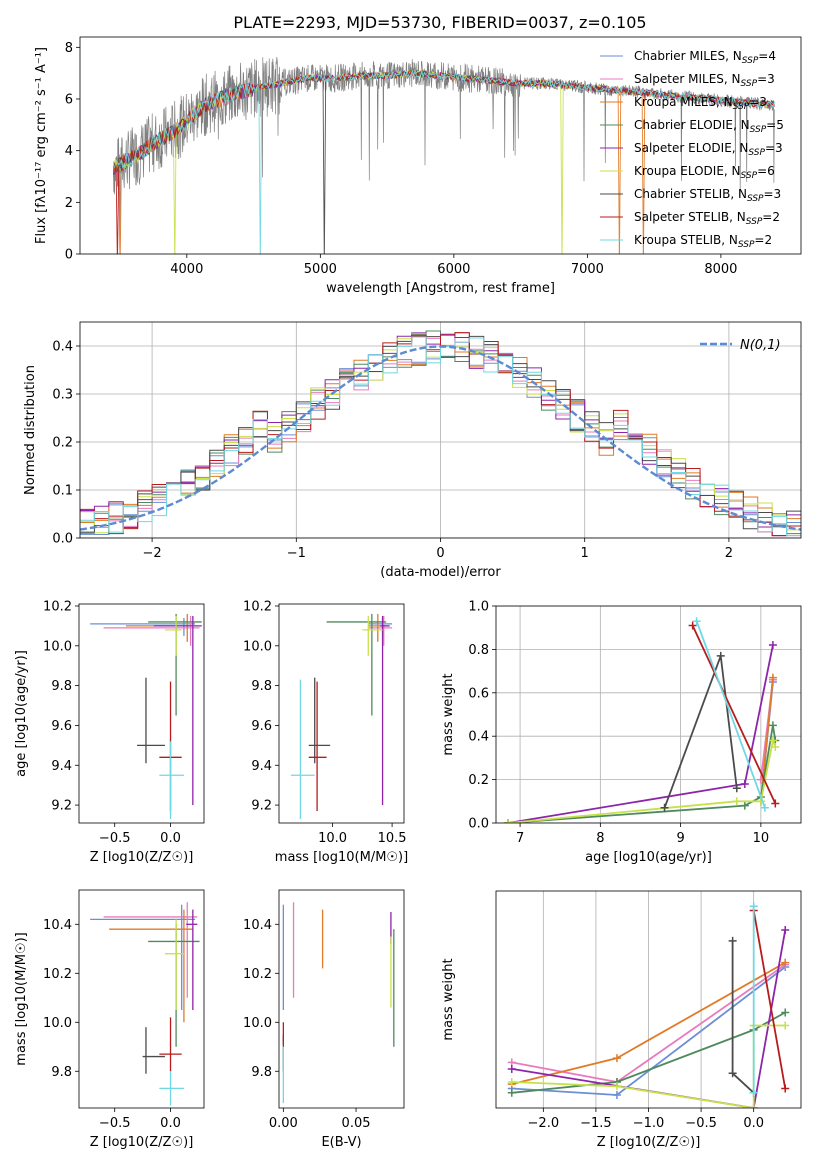  What do you see at coordinates (766, 171) in the screenshot?
I see `legend-count: =6` at bounding box center [766, 171].